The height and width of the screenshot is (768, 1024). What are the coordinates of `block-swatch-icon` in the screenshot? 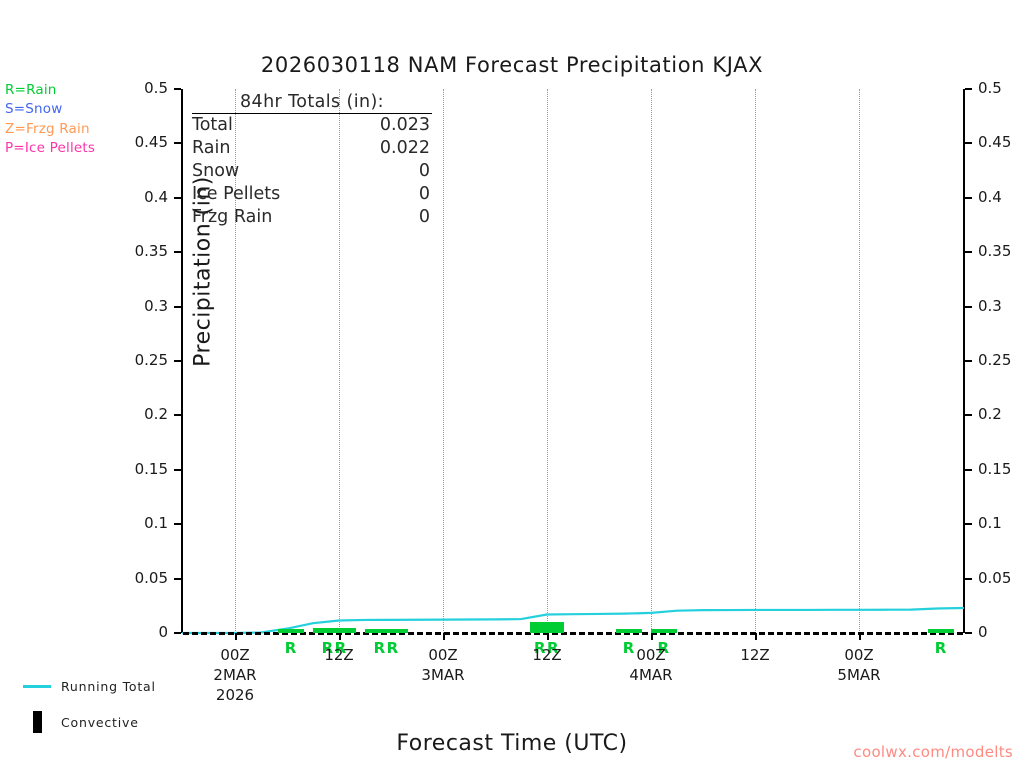 It's located at (37, 722).